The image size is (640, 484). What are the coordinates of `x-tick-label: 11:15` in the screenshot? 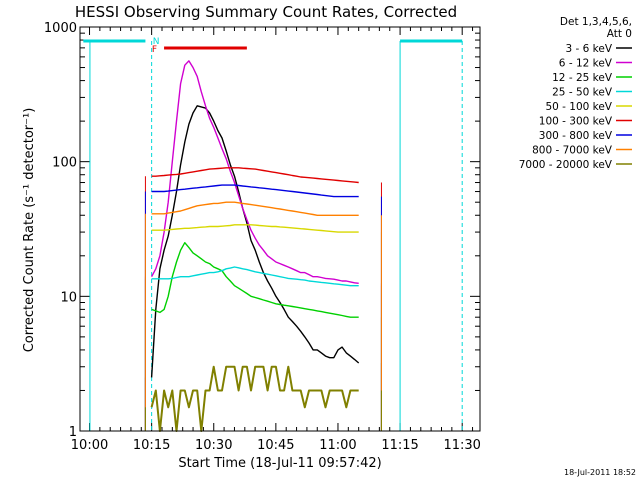 It's located at (399, 445).